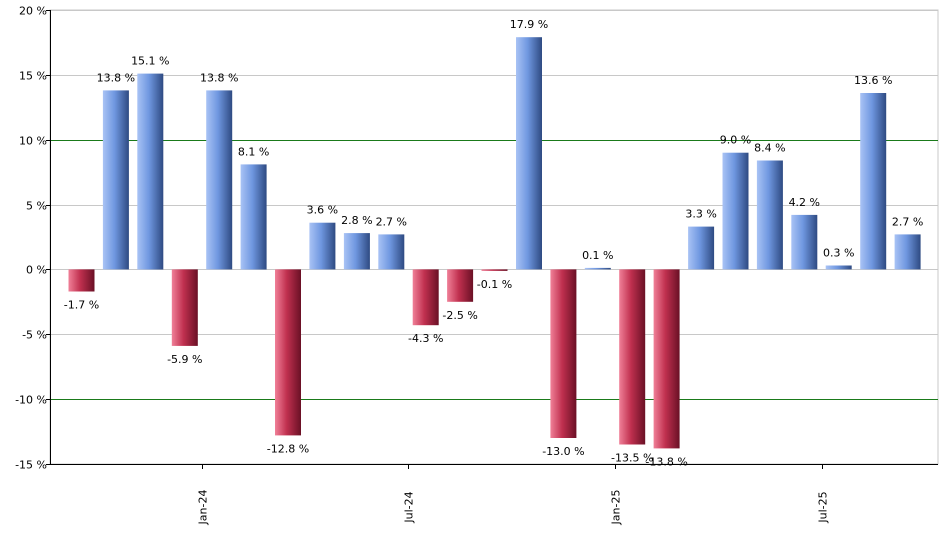 Image resolution: width=940 pixels, height=554 pixels. What do you see at coordinates (616, 508) in the screenshot?
I see `x-tick-label: Jan-25` at bounding box center [616, 508].